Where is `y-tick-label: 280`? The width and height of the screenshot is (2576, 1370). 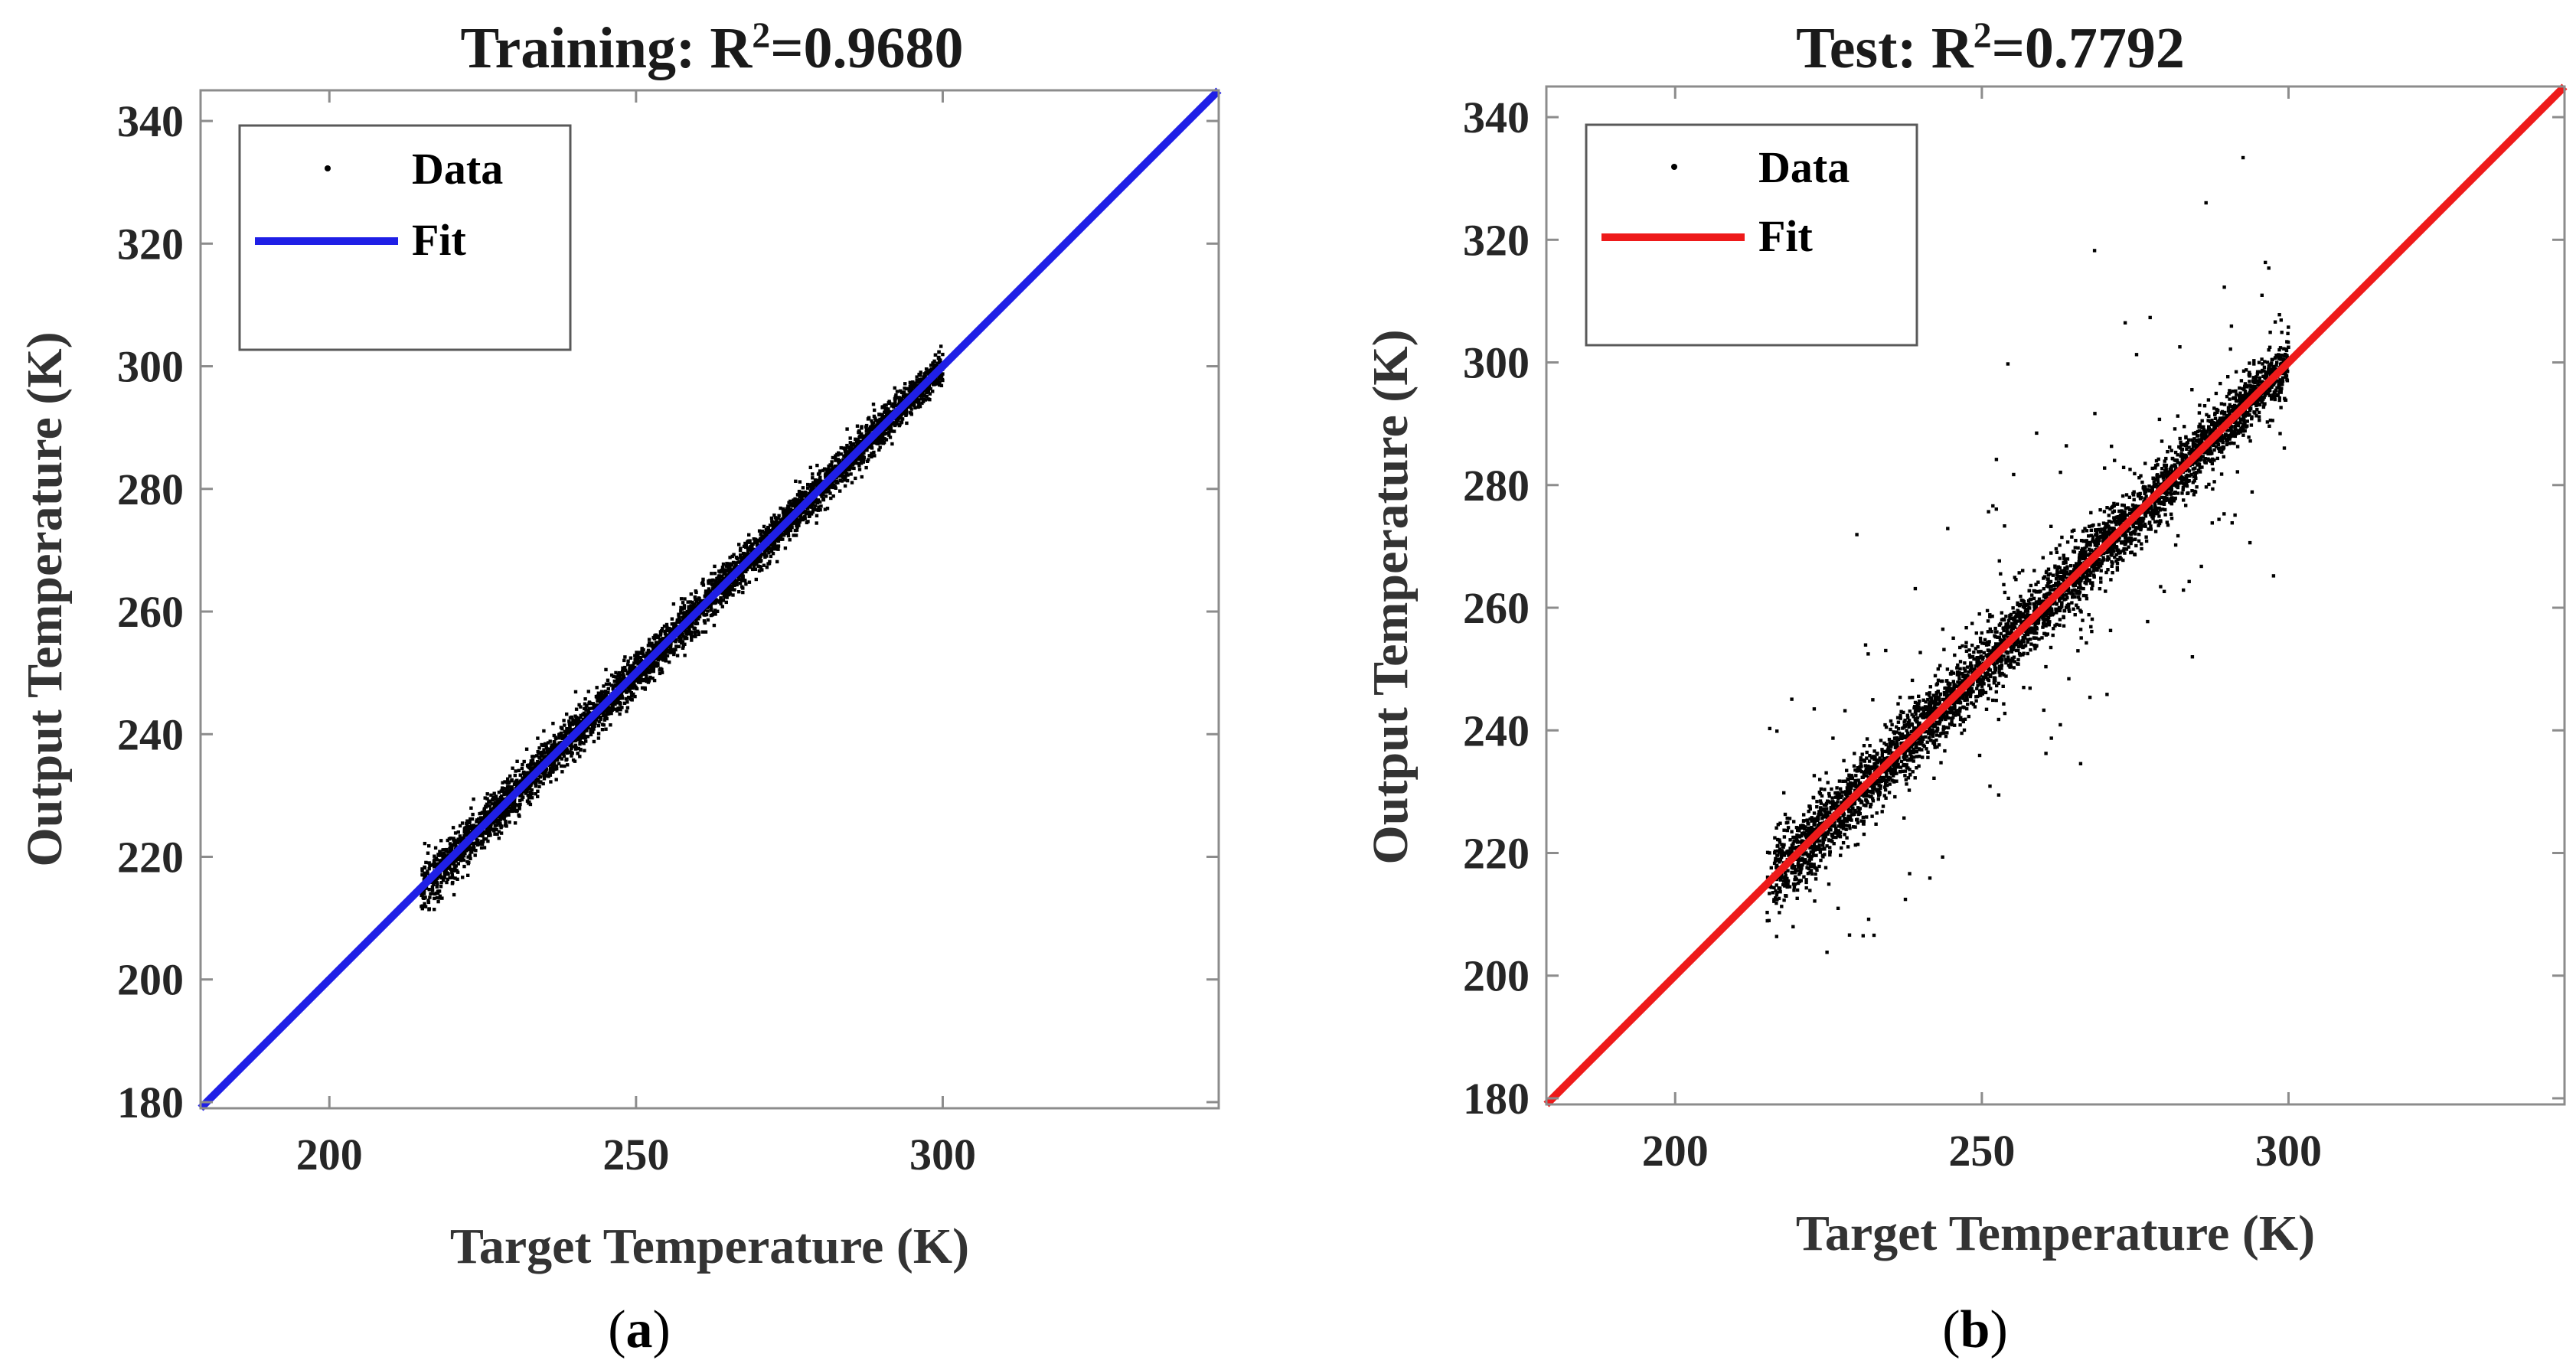
y-tick-label: 280 is located at coordinates (150, 490).